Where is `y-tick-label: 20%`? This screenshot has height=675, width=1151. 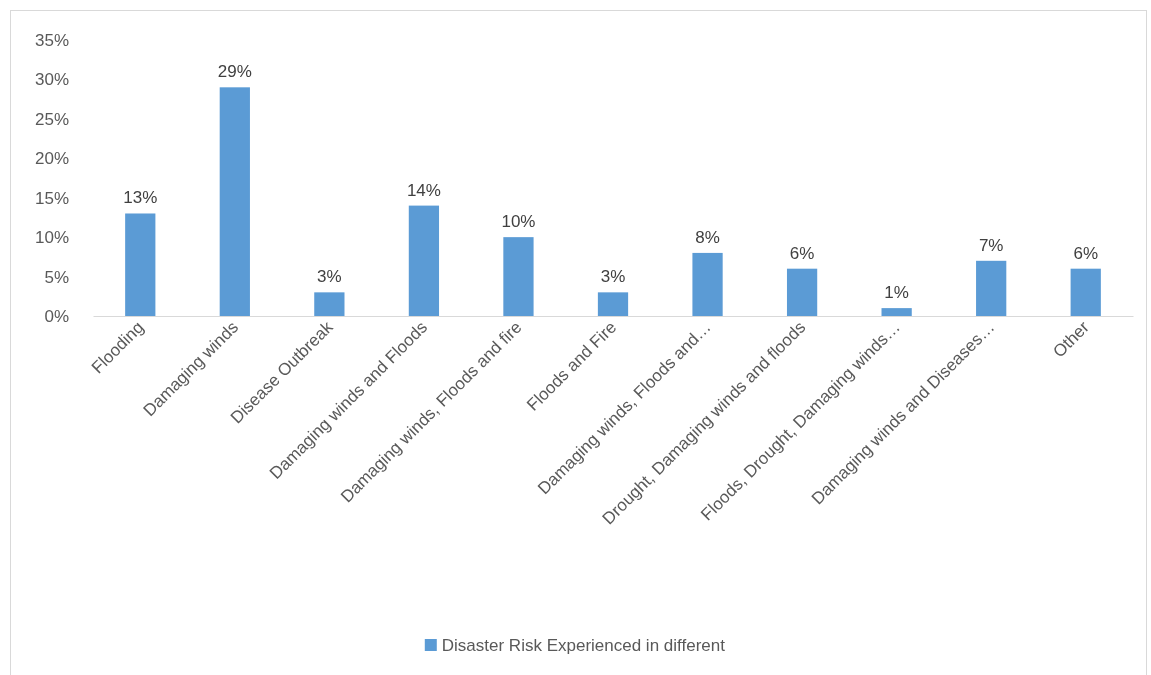
y-tick-label: 20% is located at coordinates (51, 159).